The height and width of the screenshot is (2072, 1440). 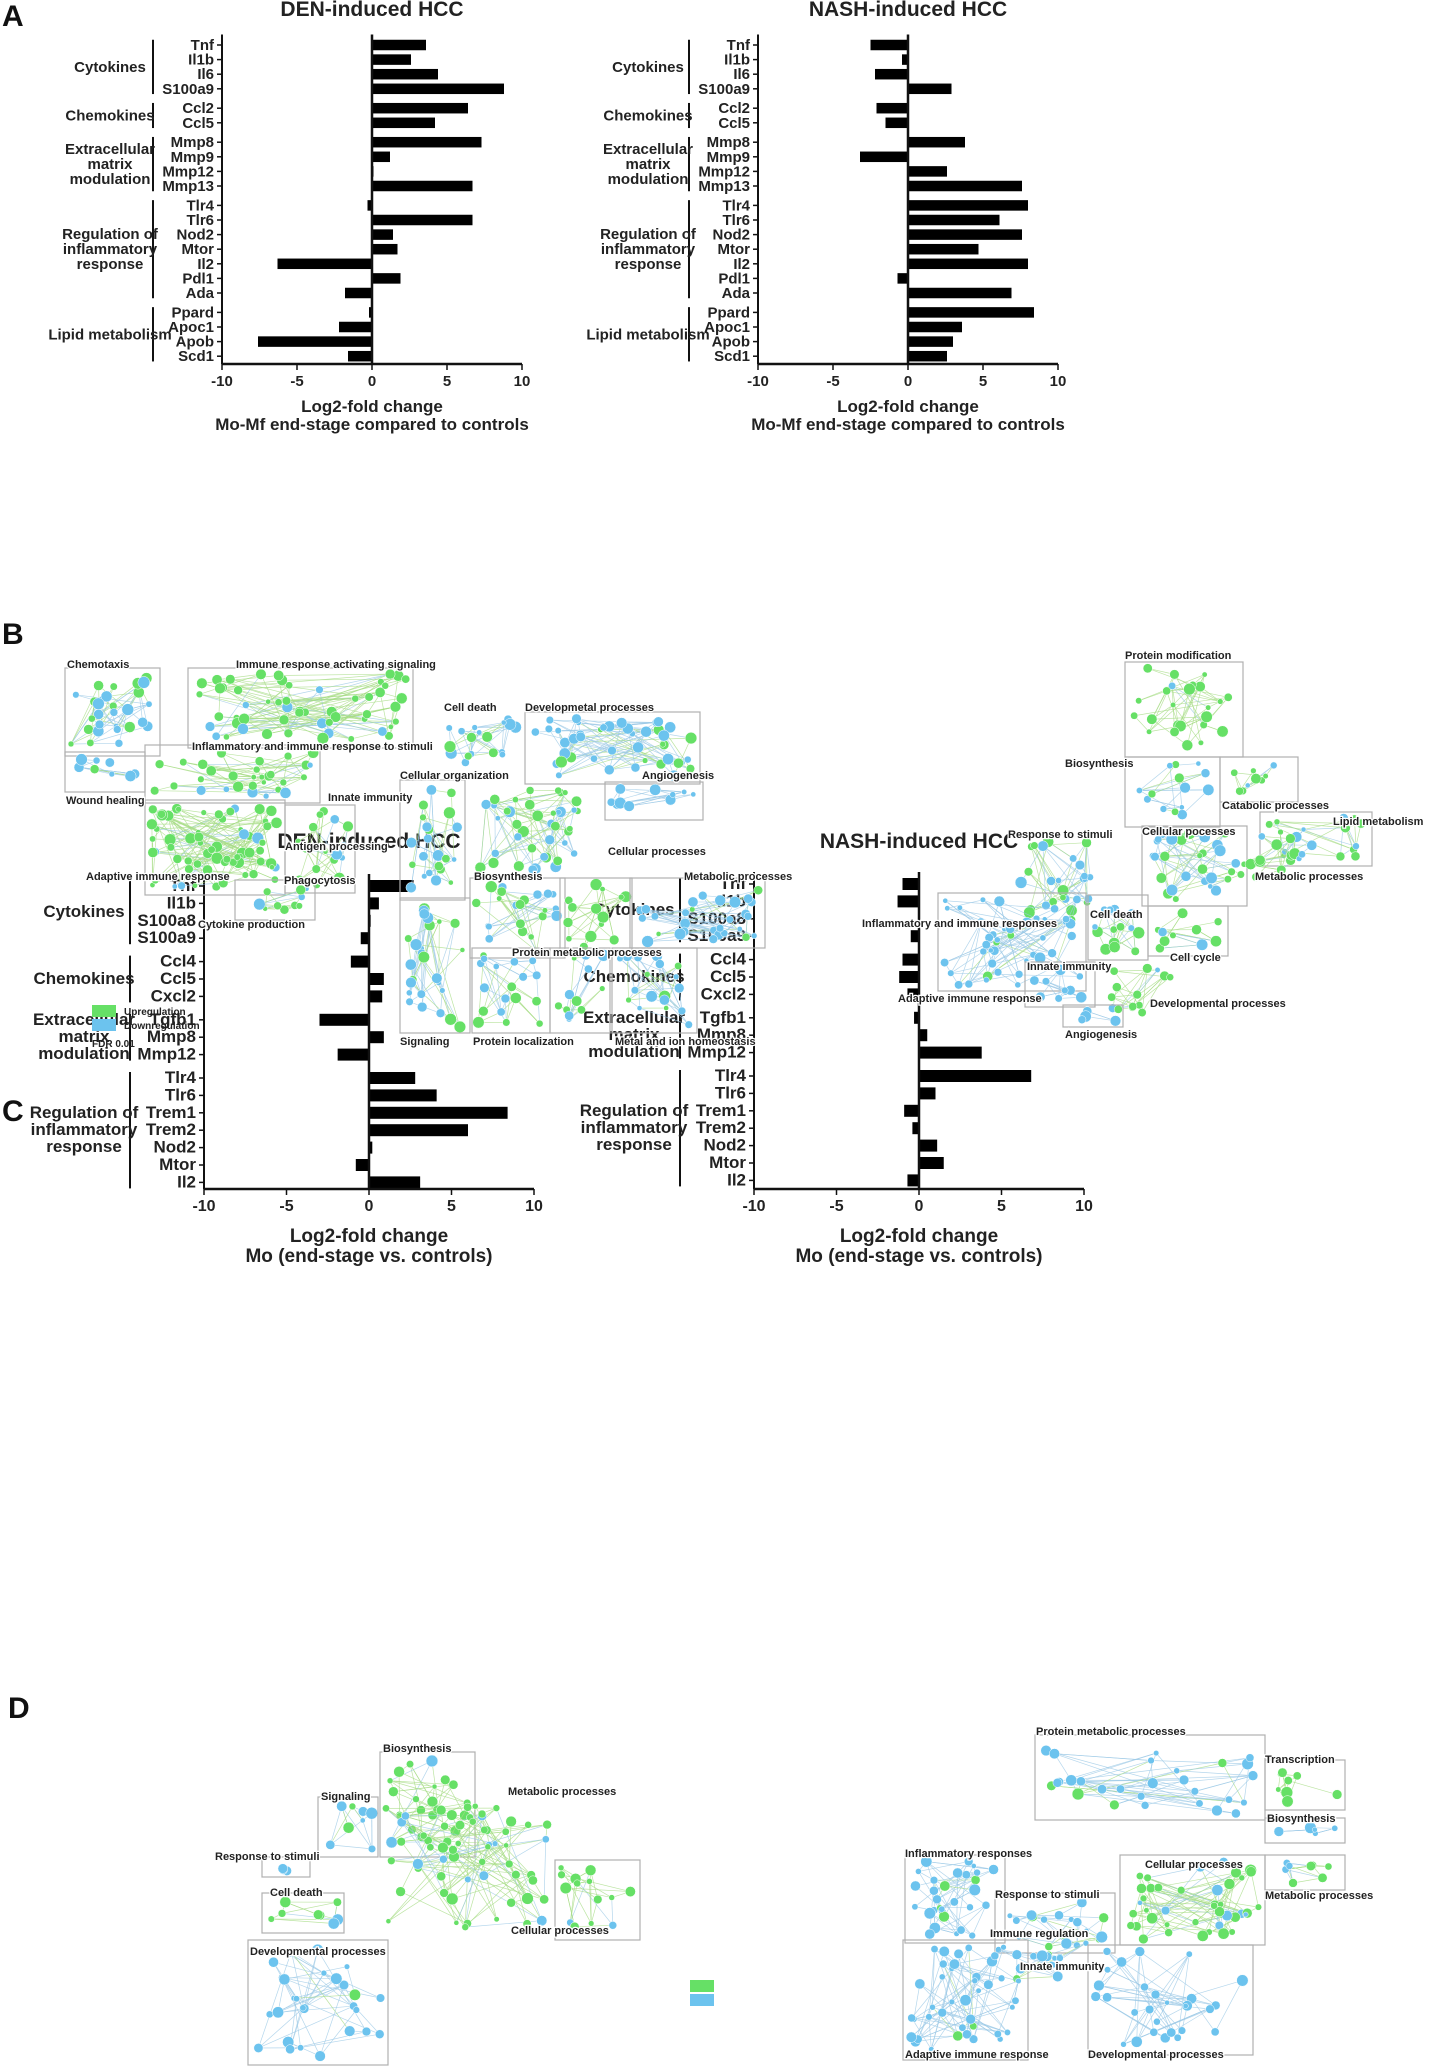 I want to click on gene-label-ccl5: Ccl5, so click(x=178, y=978).